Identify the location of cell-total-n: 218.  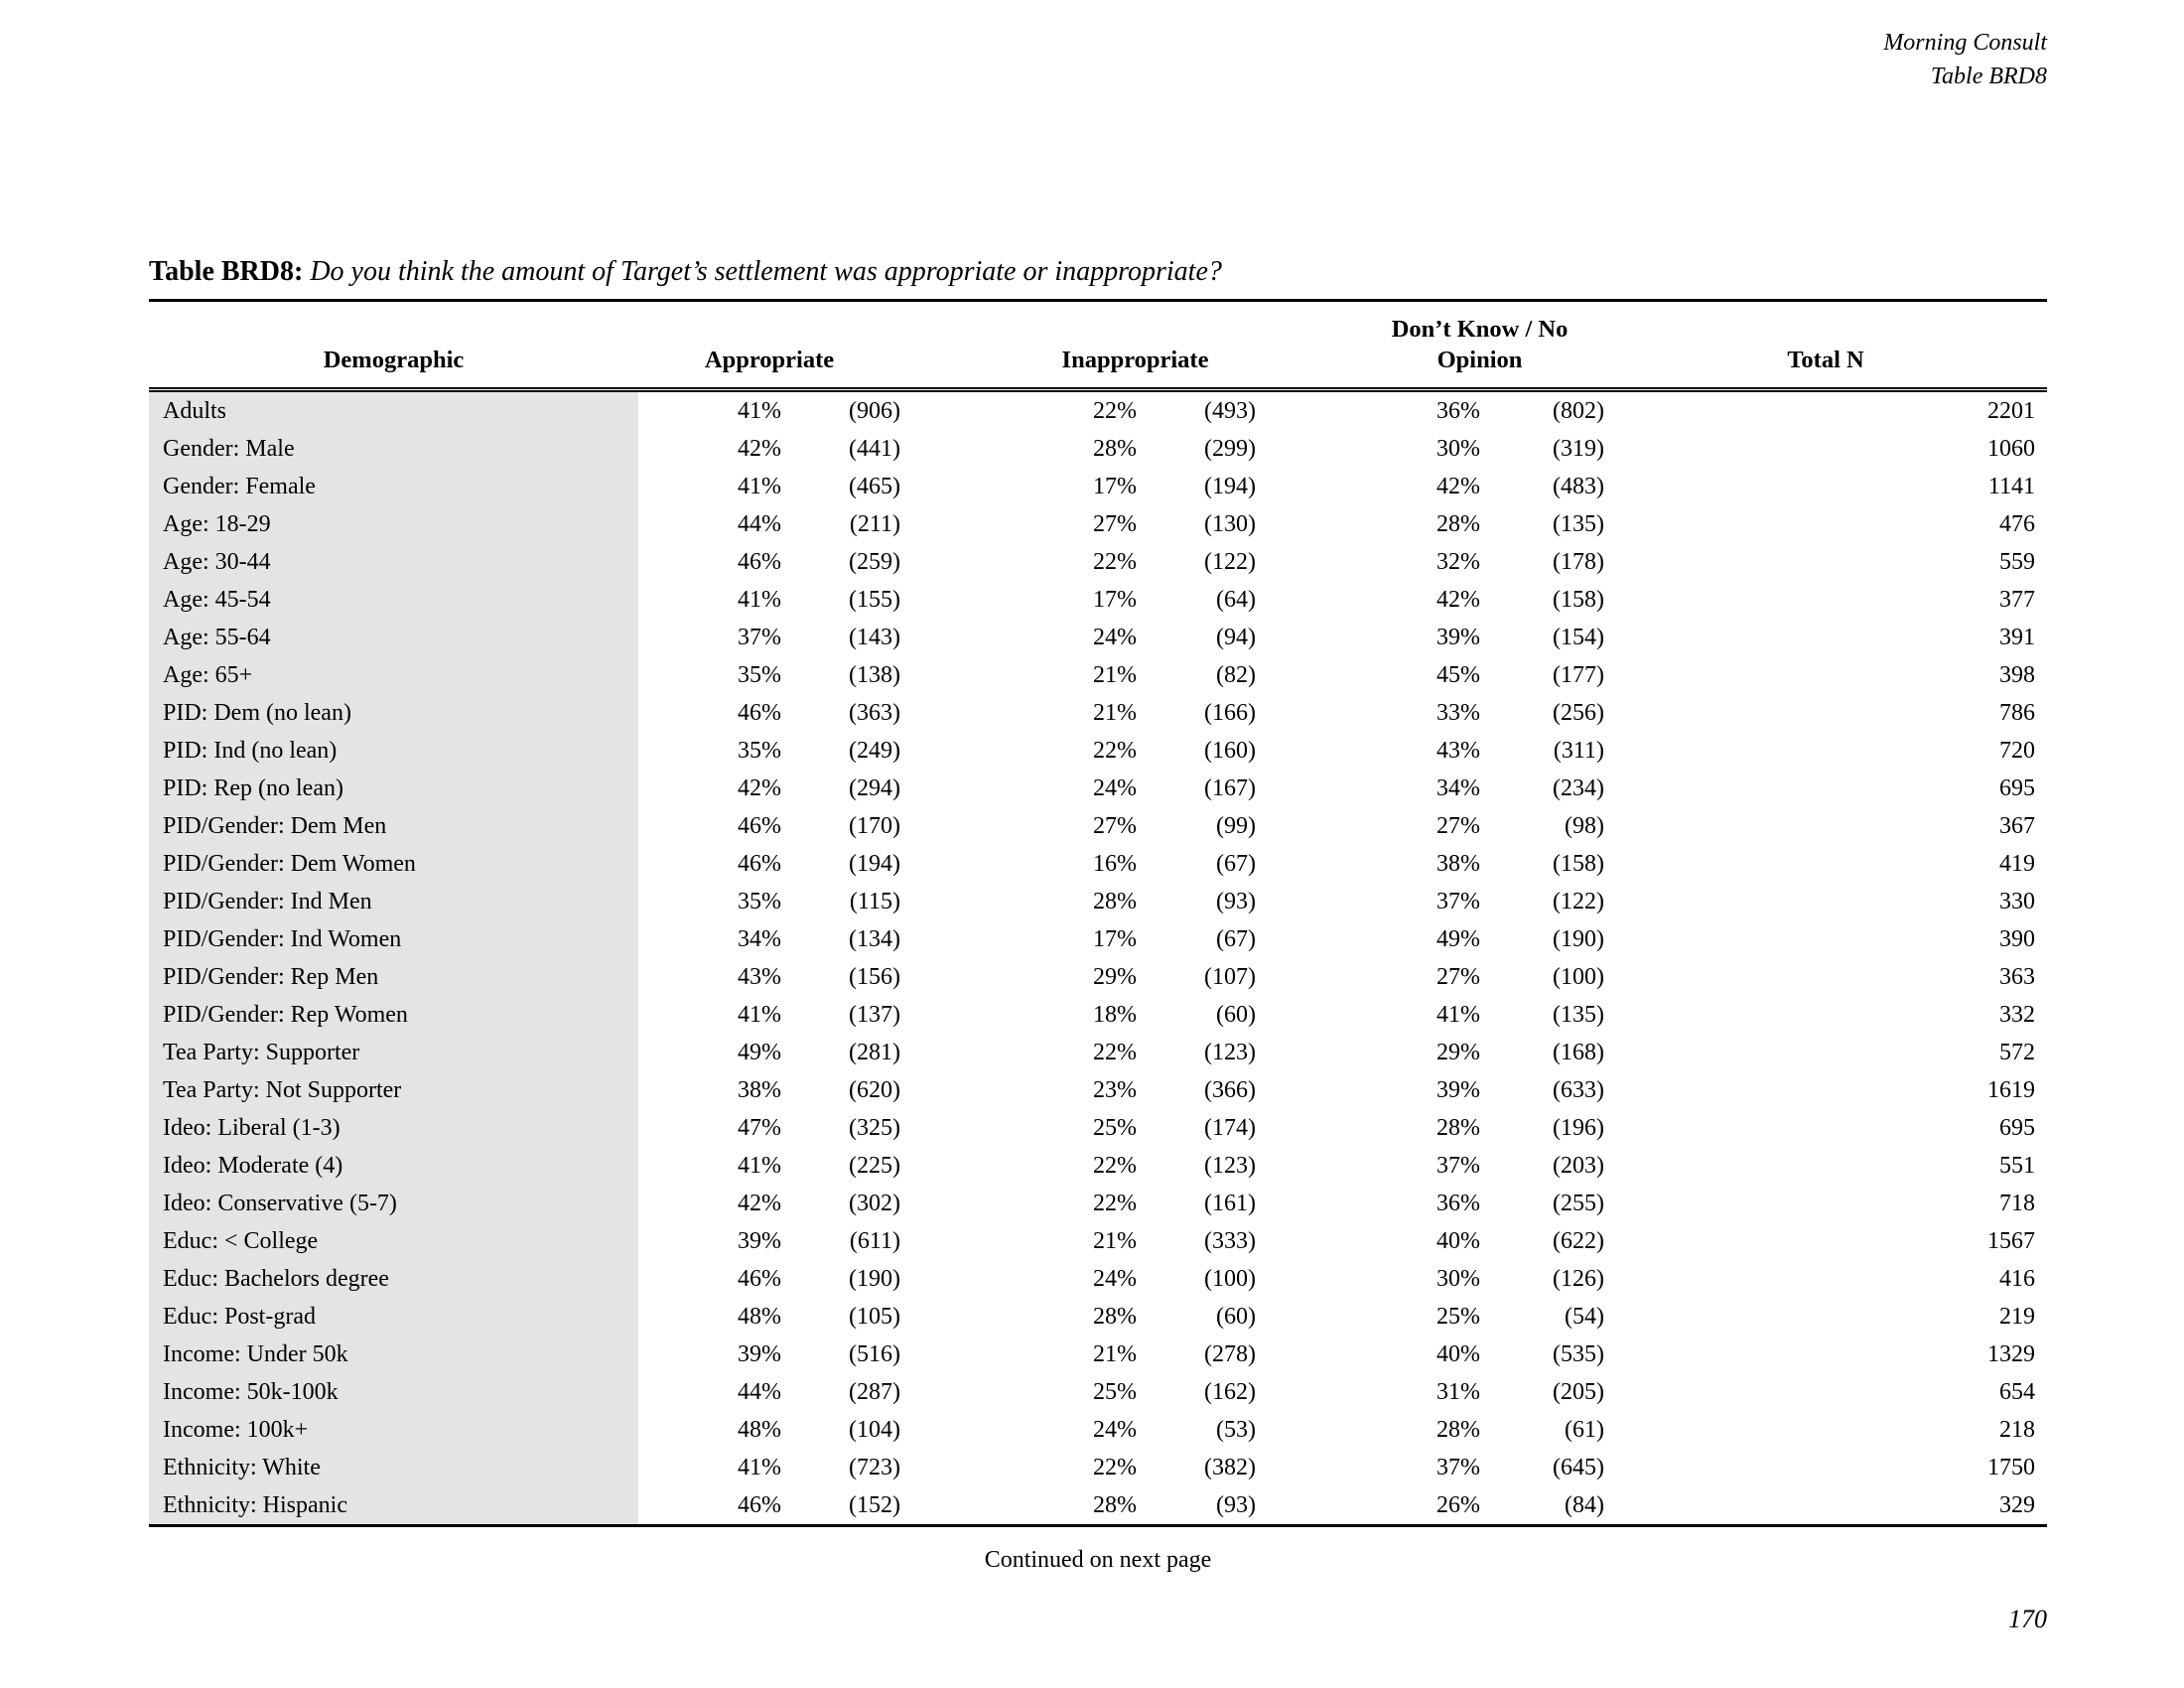
(2017, 1430).